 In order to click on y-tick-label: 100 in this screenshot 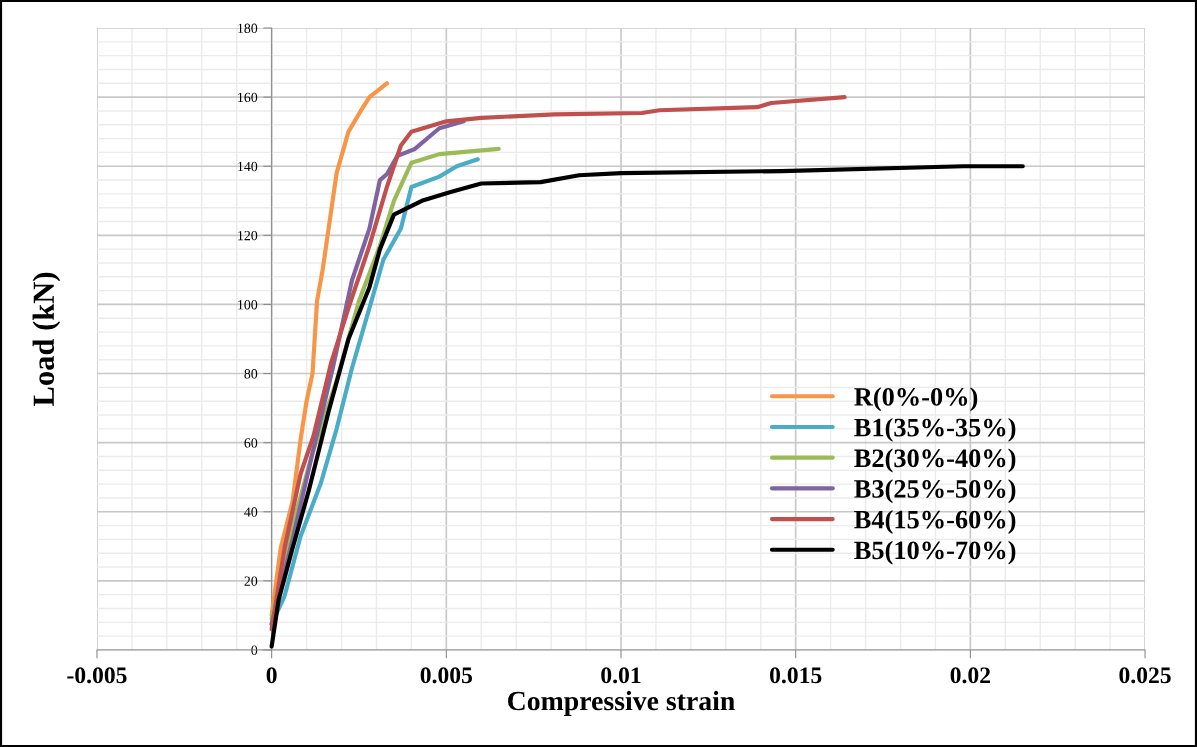, I will do `click(248, 305)`.